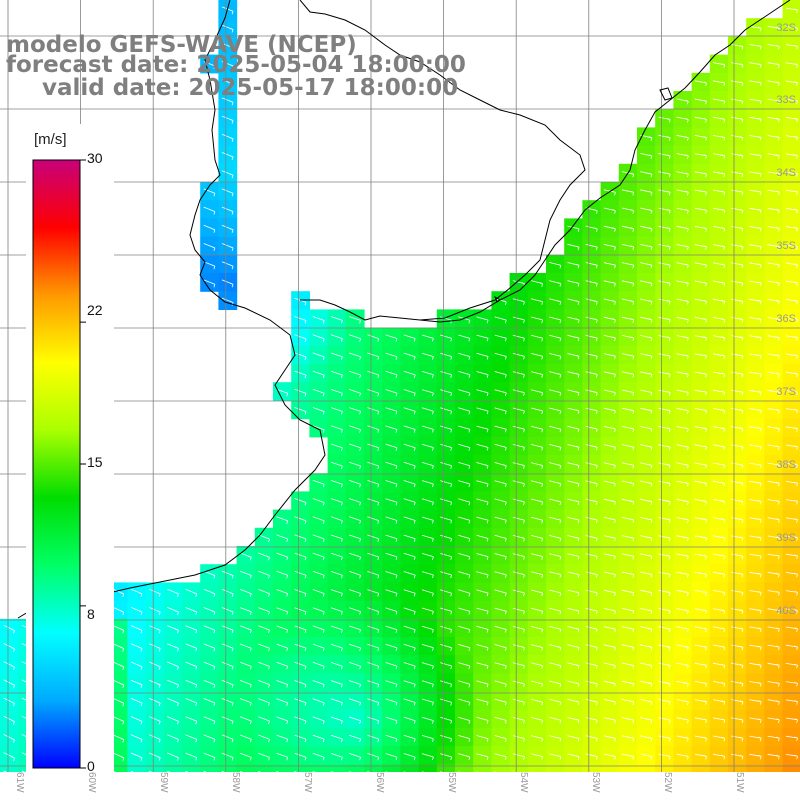 Image resolution: width=800 pixels, height=800 pixels. Describe the element at coordinates (235, 782) in the screenshot. I see `lon-label: 58W` at that location.